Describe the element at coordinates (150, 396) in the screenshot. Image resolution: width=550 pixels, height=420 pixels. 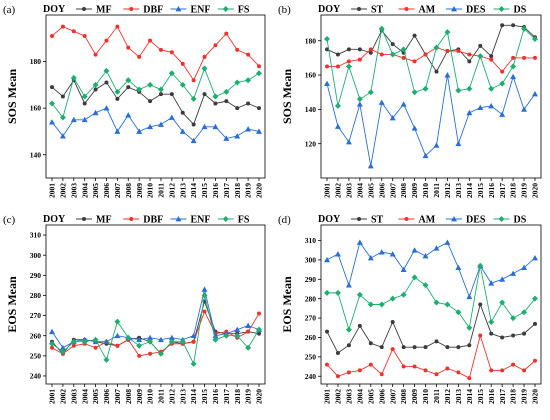
I see `x-tick-label: 2010` at that location.